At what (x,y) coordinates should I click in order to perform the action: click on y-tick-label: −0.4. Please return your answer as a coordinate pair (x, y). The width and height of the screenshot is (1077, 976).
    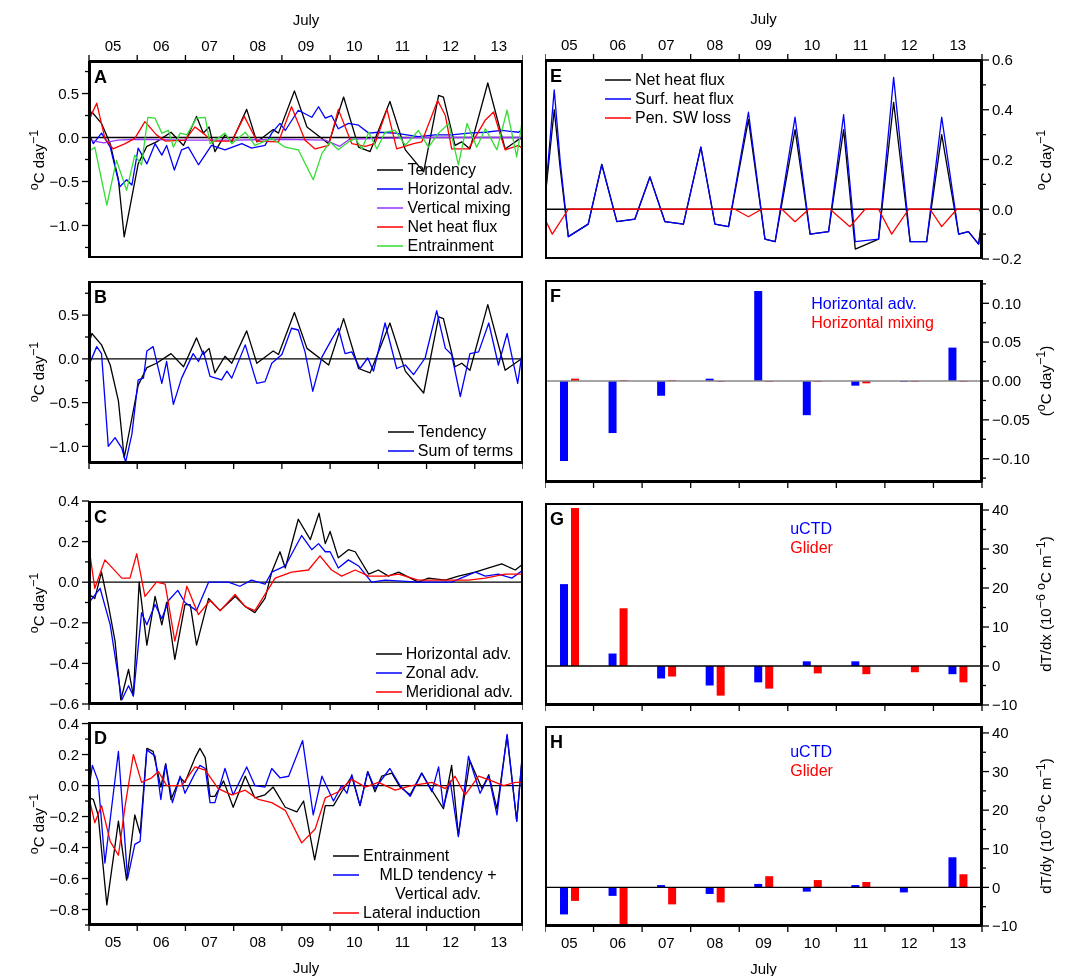
    Looking at the image, I should click on (64, 663).